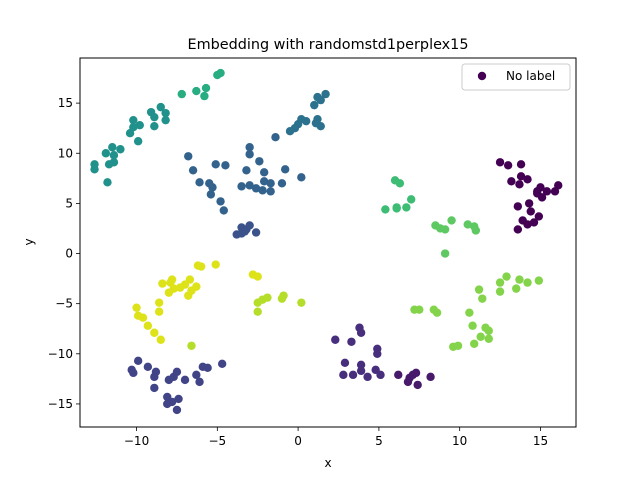  Describe the element at coordinates (69, 254) in the screenshot. I see `y-tick-label: 0` at that location.